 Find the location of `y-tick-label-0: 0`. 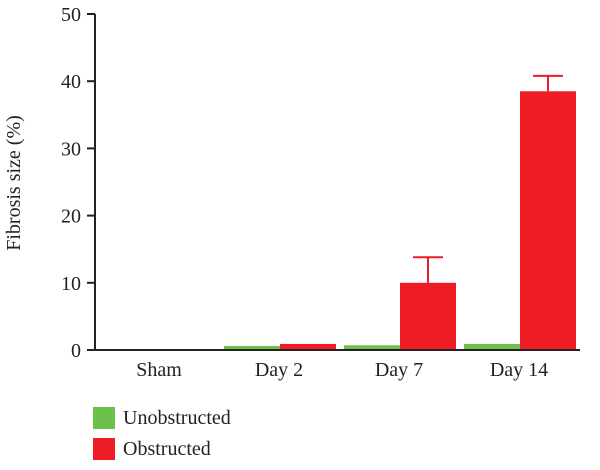

y-tick-label-0: 0 is located at coordinates (76, 351).